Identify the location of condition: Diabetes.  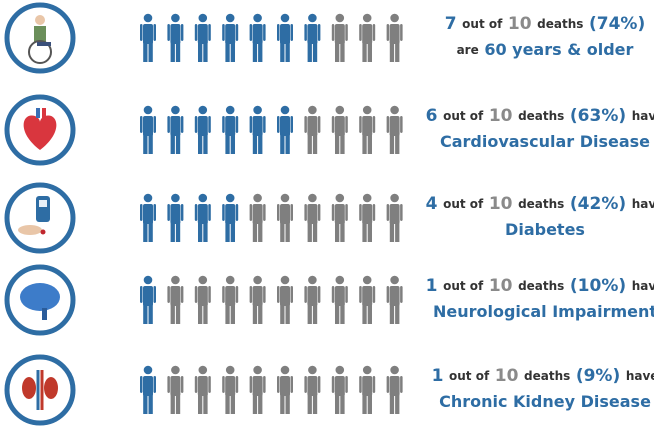
(545, 229).